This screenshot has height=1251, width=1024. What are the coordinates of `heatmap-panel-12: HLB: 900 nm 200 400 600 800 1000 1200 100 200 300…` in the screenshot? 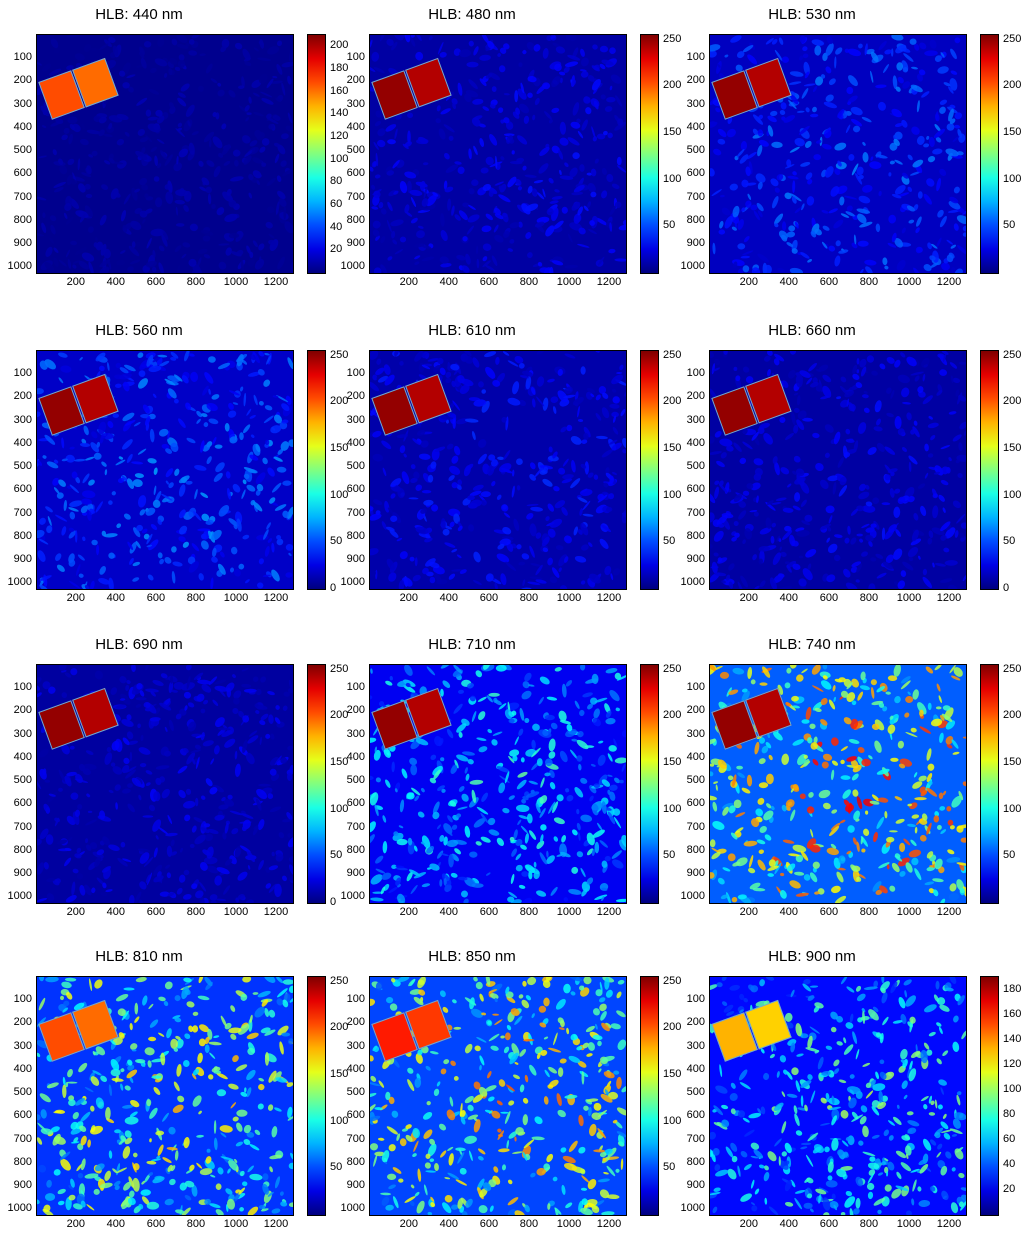 It's located at (849, 1098).